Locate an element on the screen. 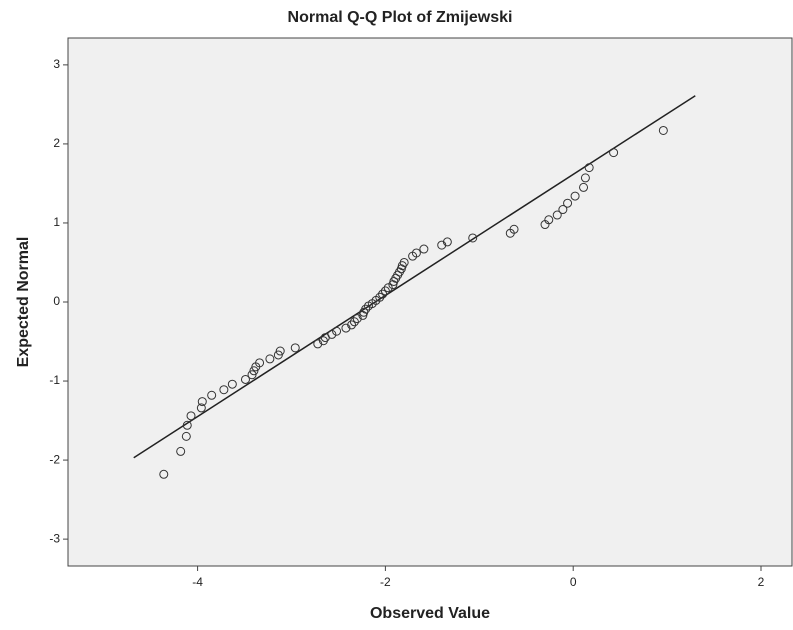  y-tick-label: 2 is located at coordinates (56, 143).